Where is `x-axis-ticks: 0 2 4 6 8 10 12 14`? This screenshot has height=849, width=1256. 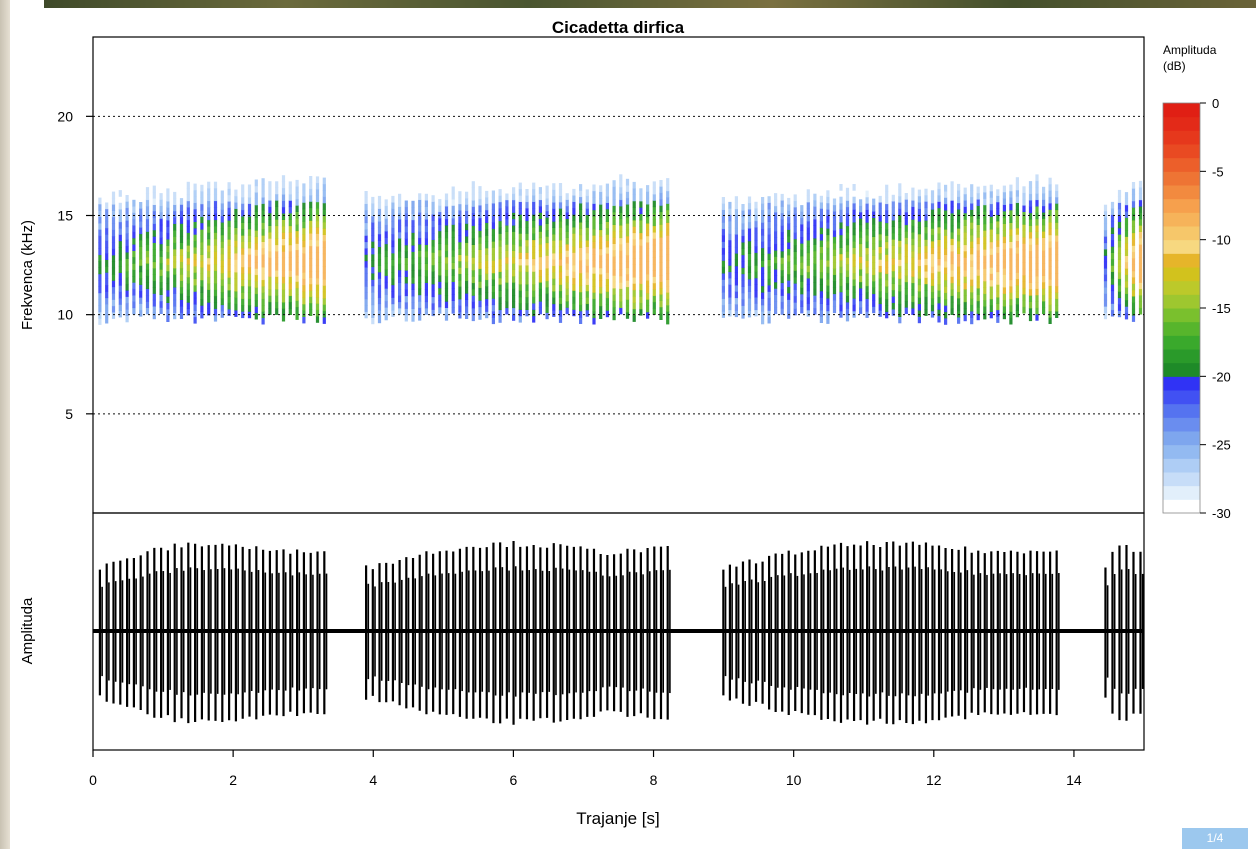
x-axis-ticks: 0 2 4 6 8 10 12 14 is located at coordinates (585, 769).